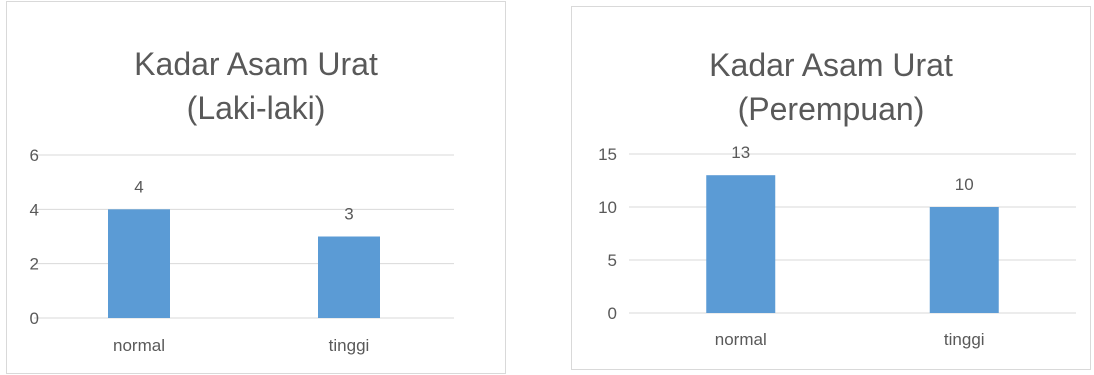 The image size is (1094, 375). Describe the element at coordinates (607, 154) in the screenshot. I see `y-tick-label: 15` at that location.